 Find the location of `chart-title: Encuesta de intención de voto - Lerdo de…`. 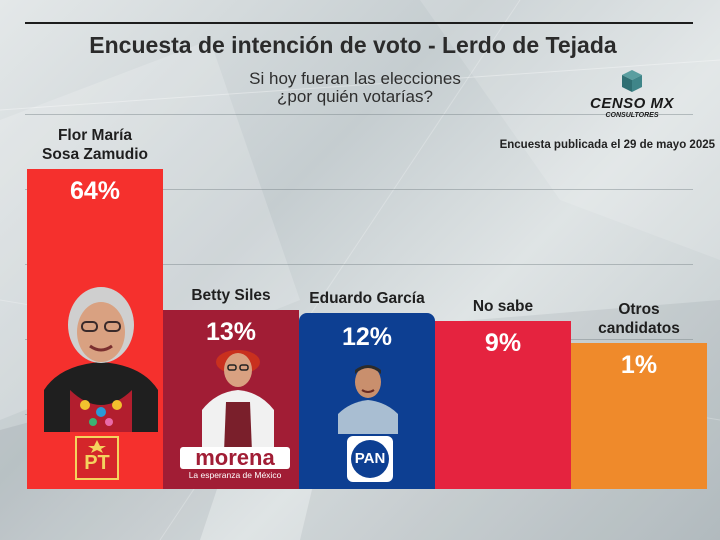

chart-title: Encuesta de intención de voto - Lerdo de… is located at coordinates (353, 45).